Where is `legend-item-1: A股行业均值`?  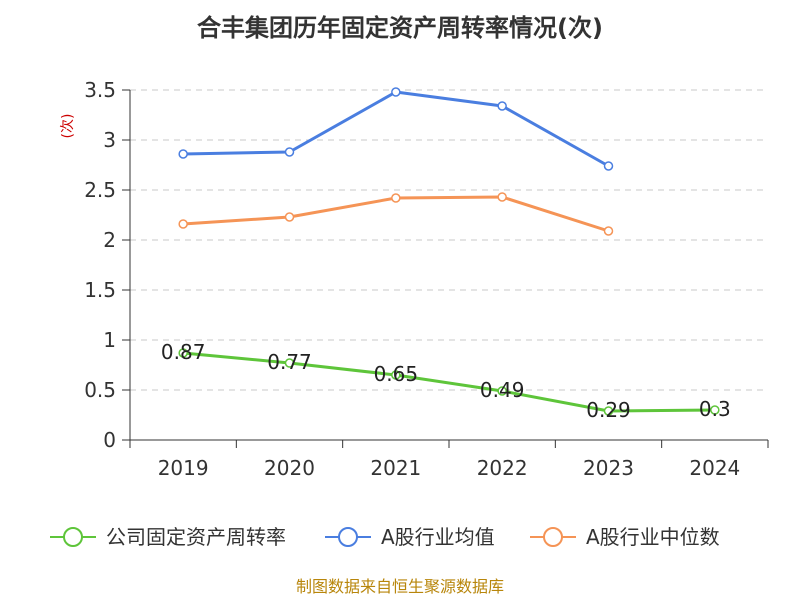
legend-item-1: A股行业均值 is located at coordinates (410, 537).